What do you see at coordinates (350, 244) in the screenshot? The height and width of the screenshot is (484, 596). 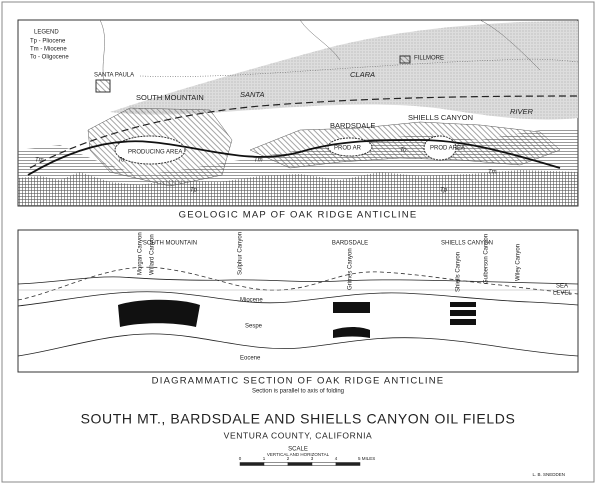 I see `field-label: BARDSDALE` at bounding box center [350, 244].